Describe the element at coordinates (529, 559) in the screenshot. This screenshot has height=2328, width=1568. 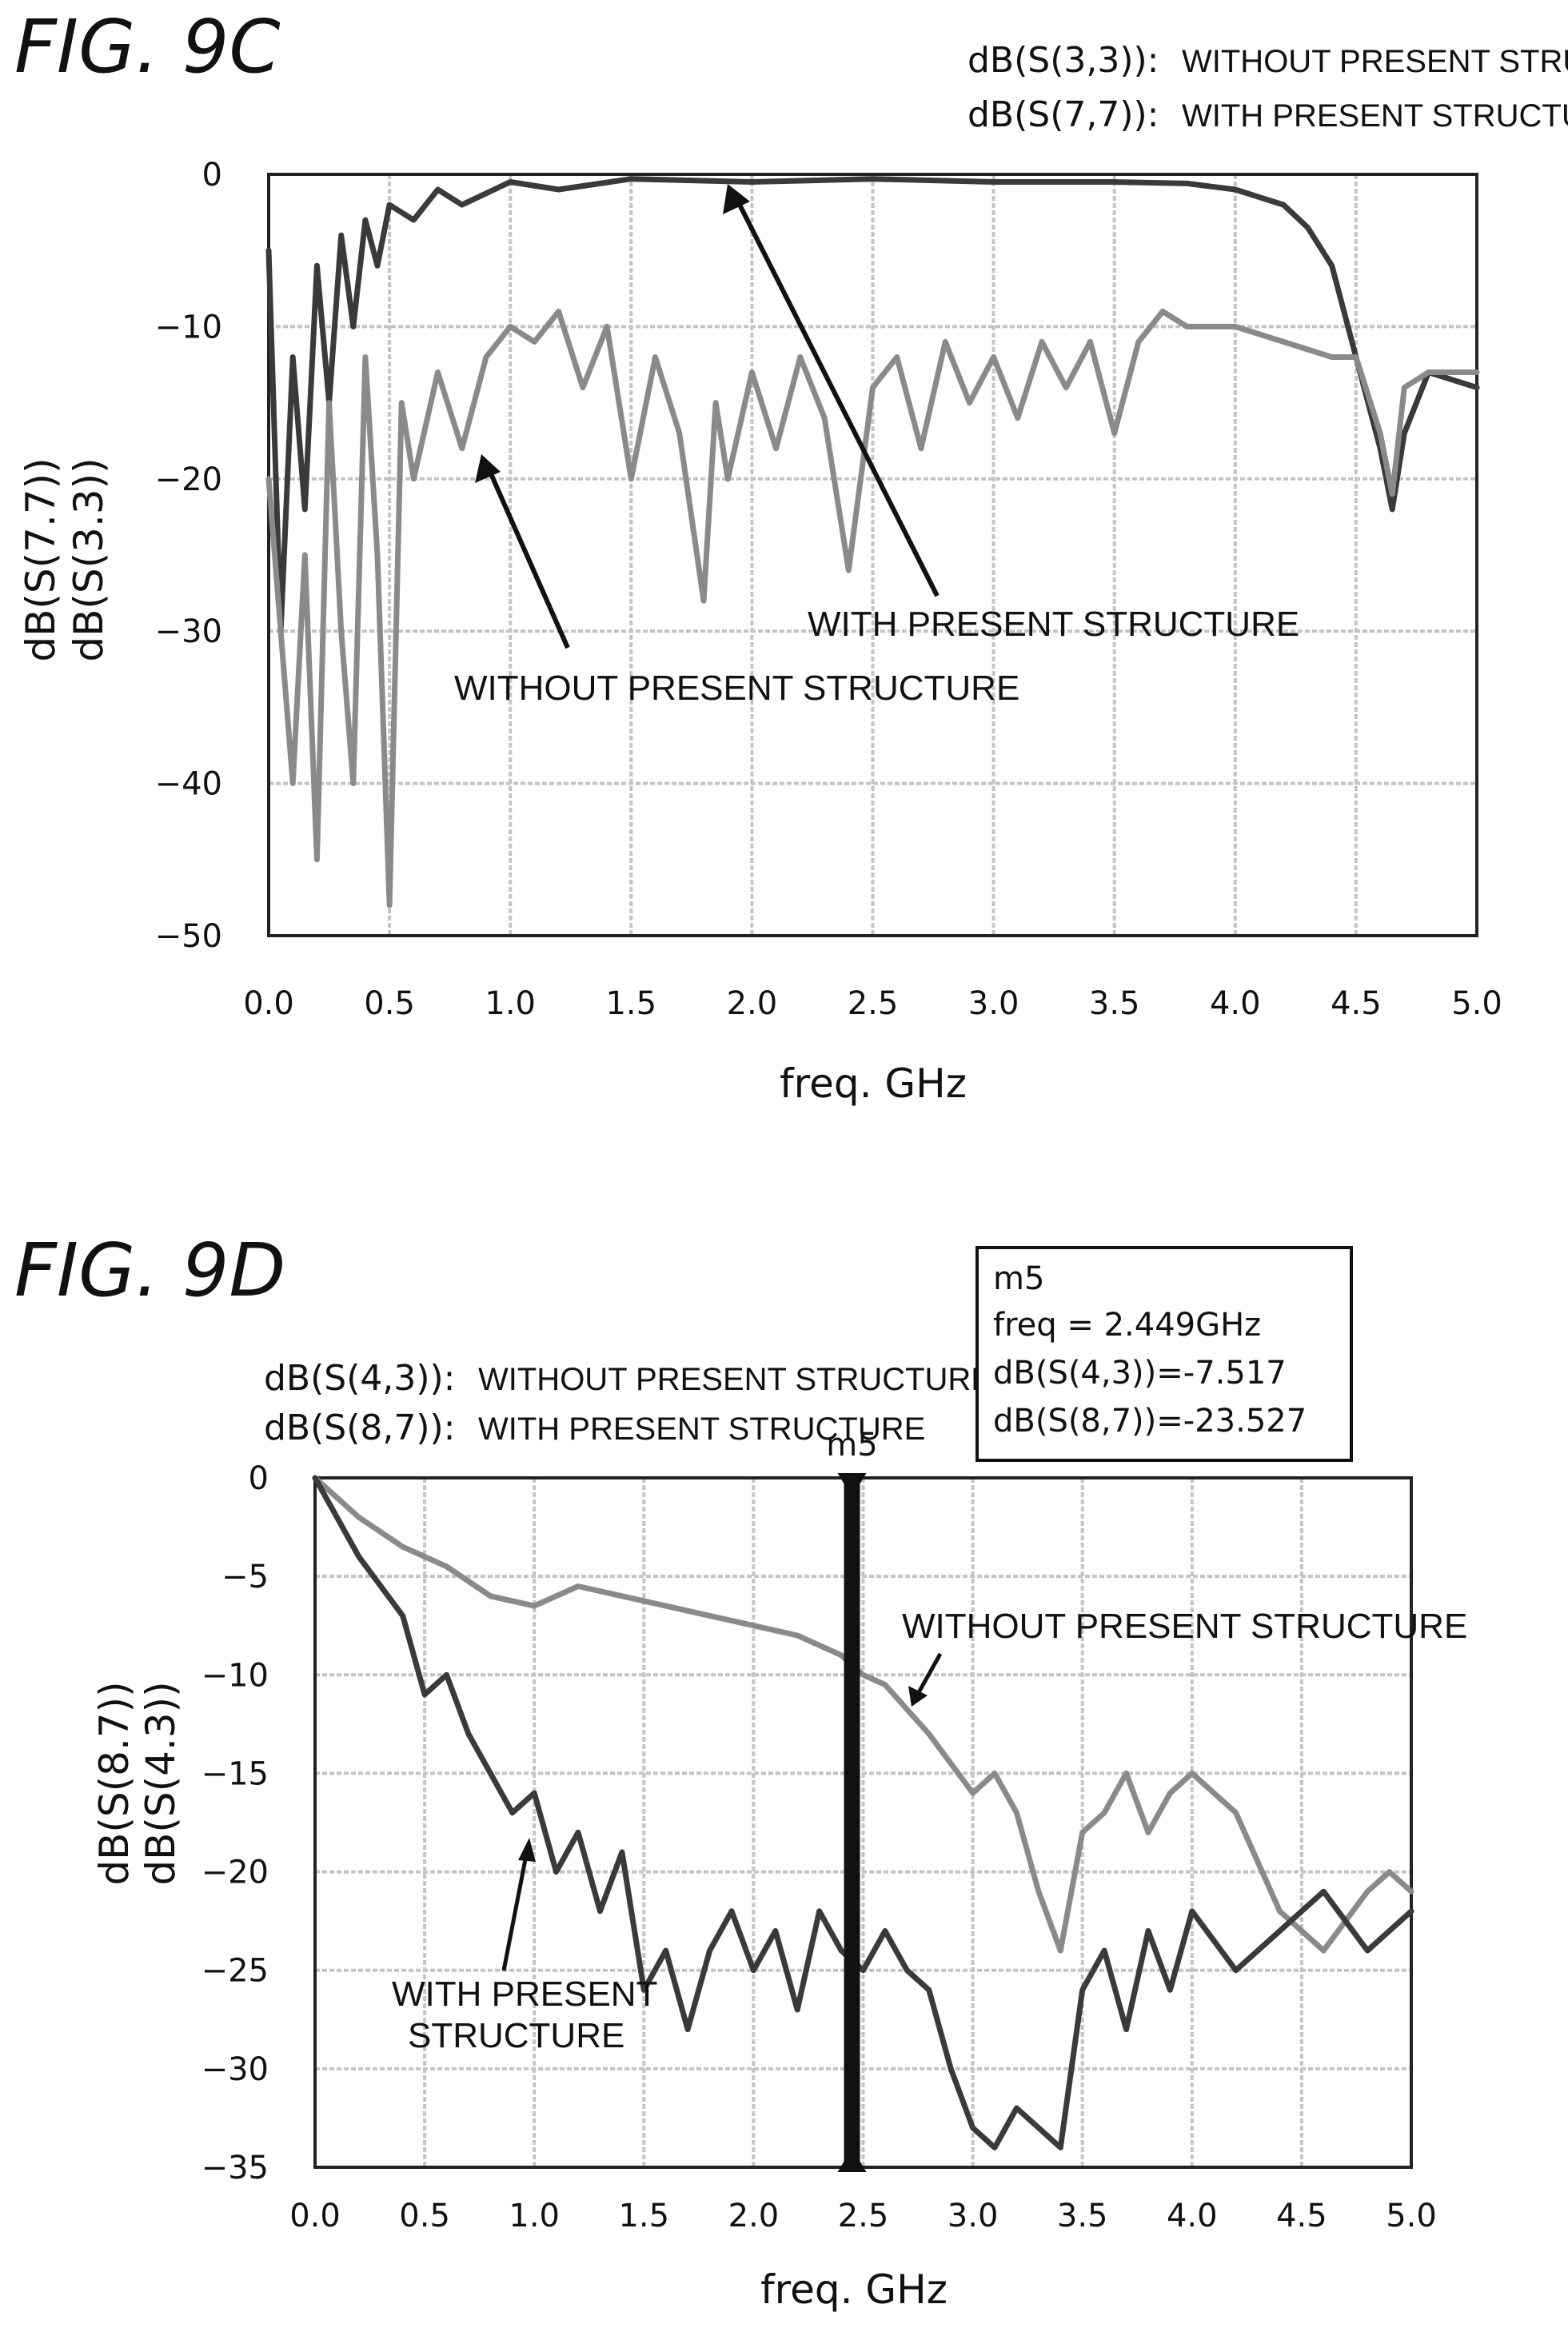
I see `arrow-without-structure-9c` at that location.